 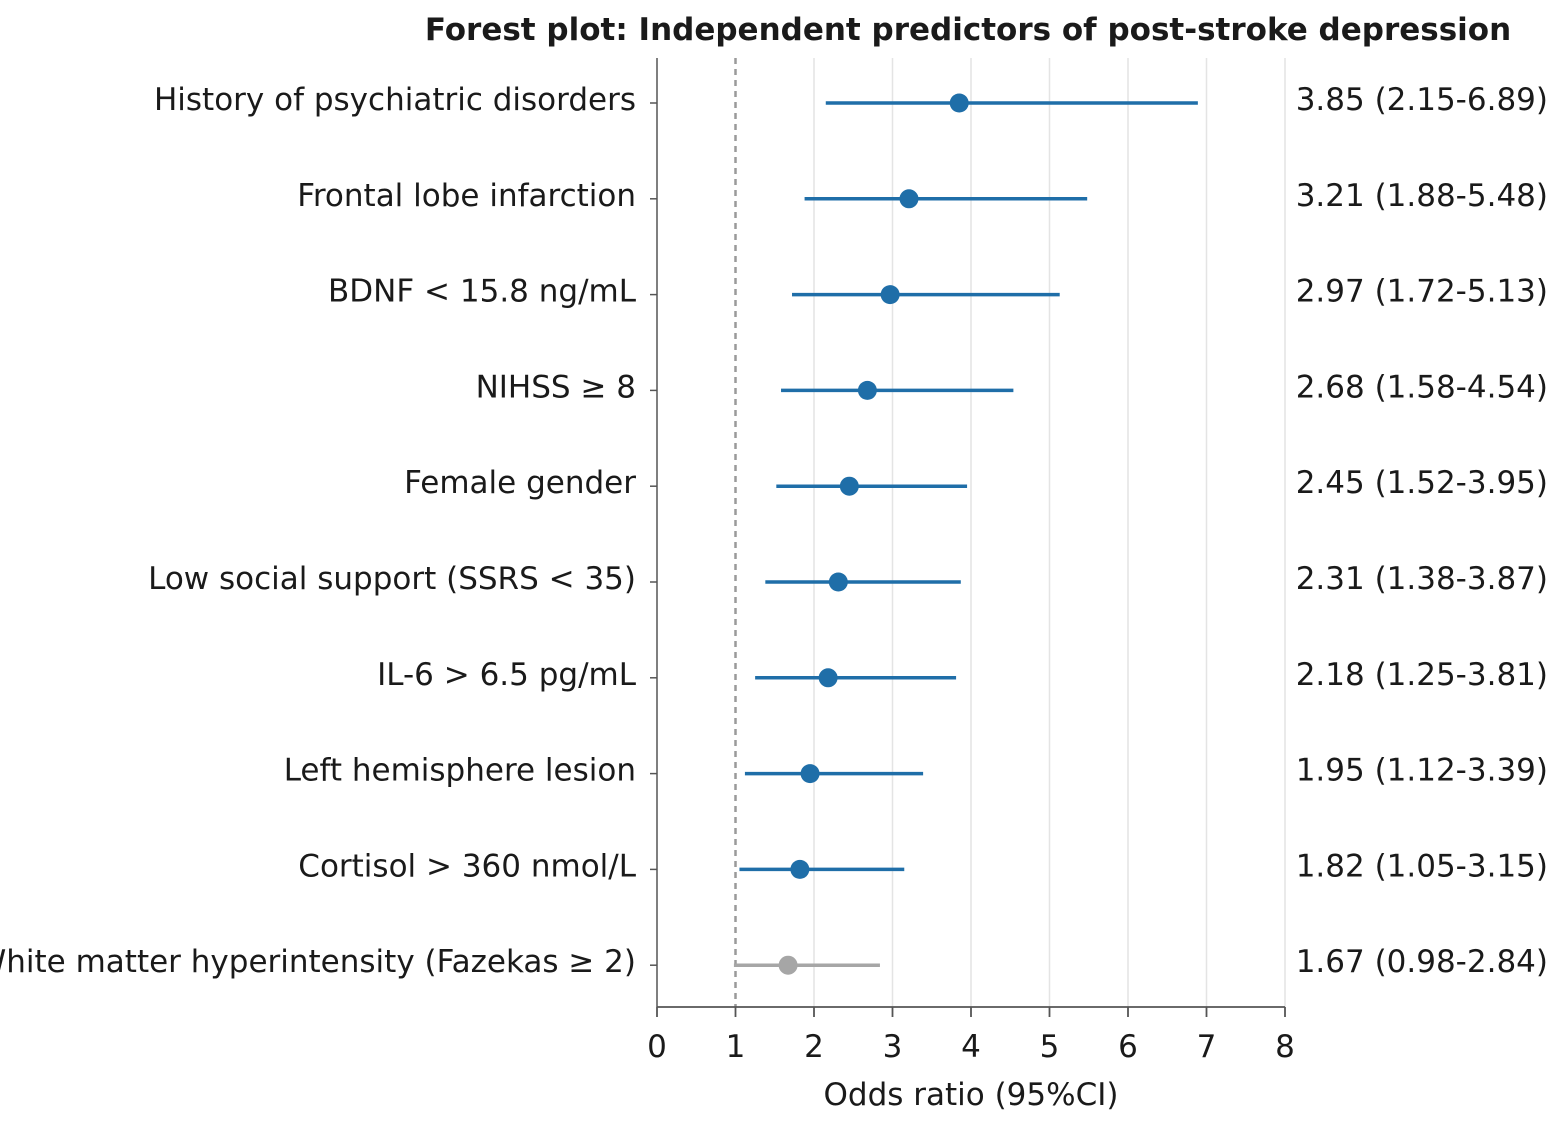 What do you see at coordinates (1422, 675) in the screenshot?
I see `or-ci-label: 2.18 (1.25-3.81)` at bounding box center [1422, 675].